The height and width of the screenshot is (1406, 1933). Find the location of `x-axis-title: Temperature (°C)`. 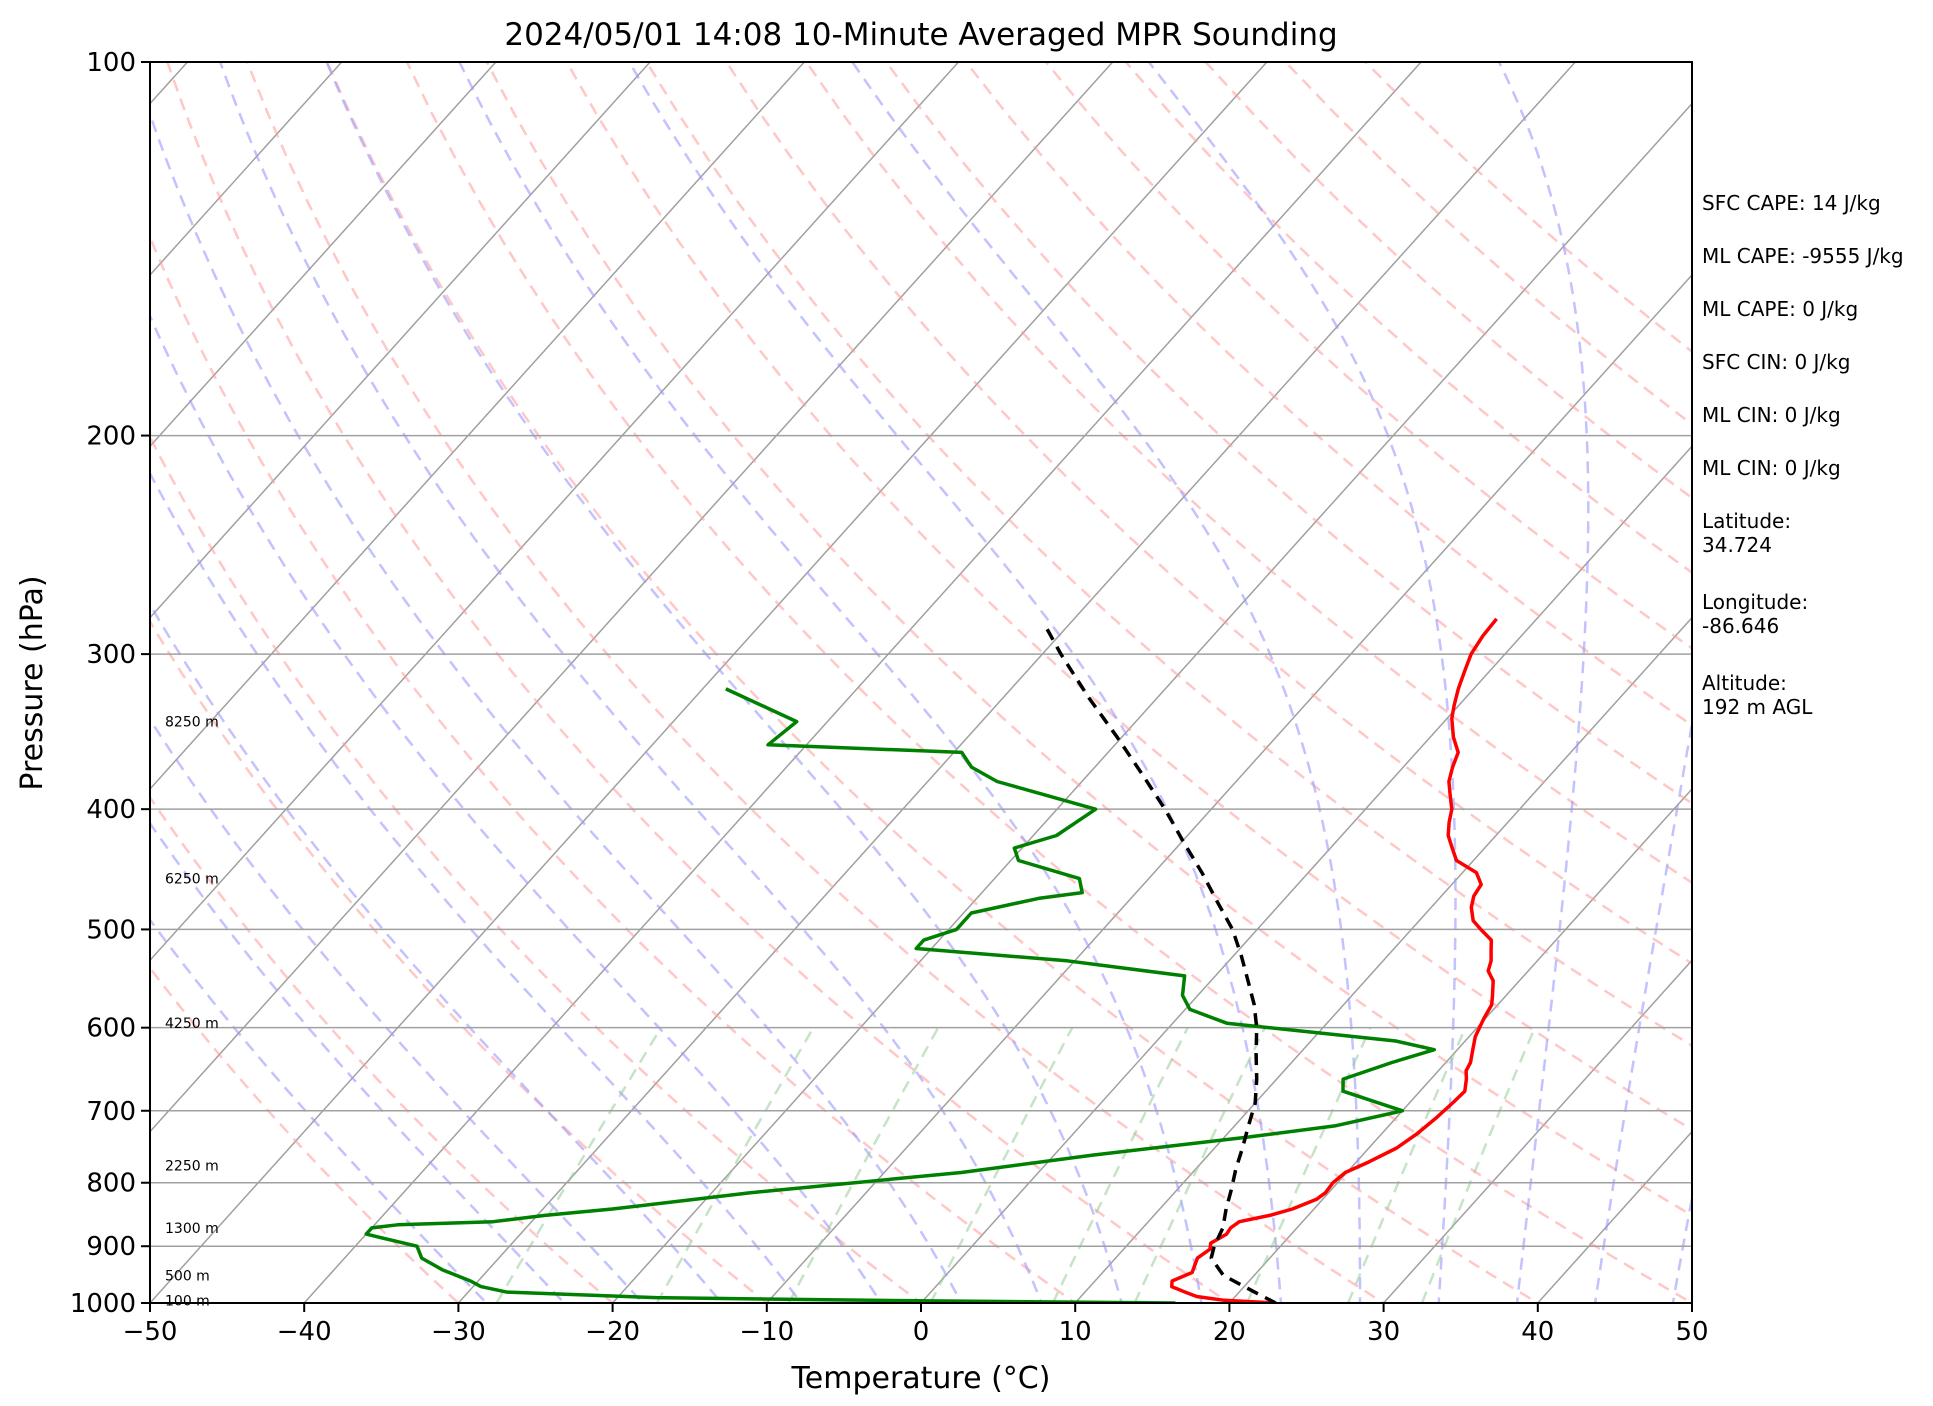

x-axis-title: Temperature (°C) is located at coordinates (921, 1378).